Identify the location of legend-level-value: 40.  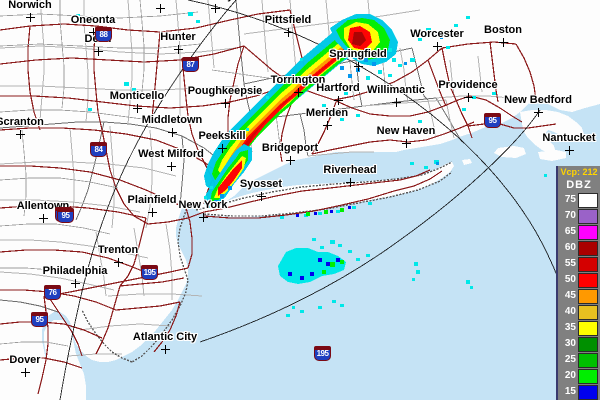
(570, 311).